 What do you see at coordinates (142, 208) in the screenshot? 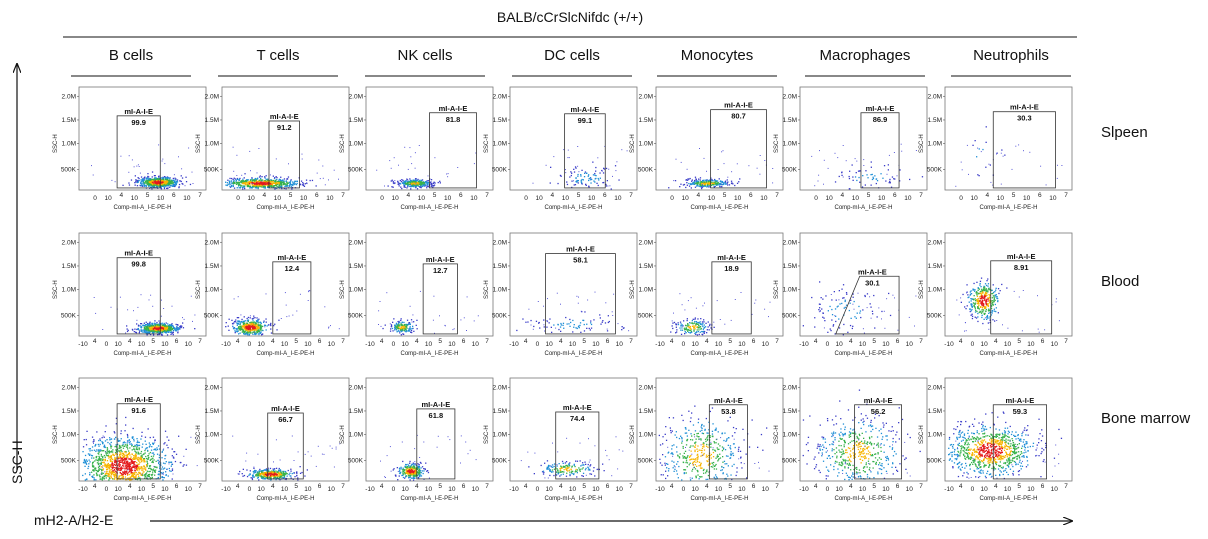
I see `panel-x-label: Comp-mI-A_I-E-PE-H` at bounding box center [142, 208].